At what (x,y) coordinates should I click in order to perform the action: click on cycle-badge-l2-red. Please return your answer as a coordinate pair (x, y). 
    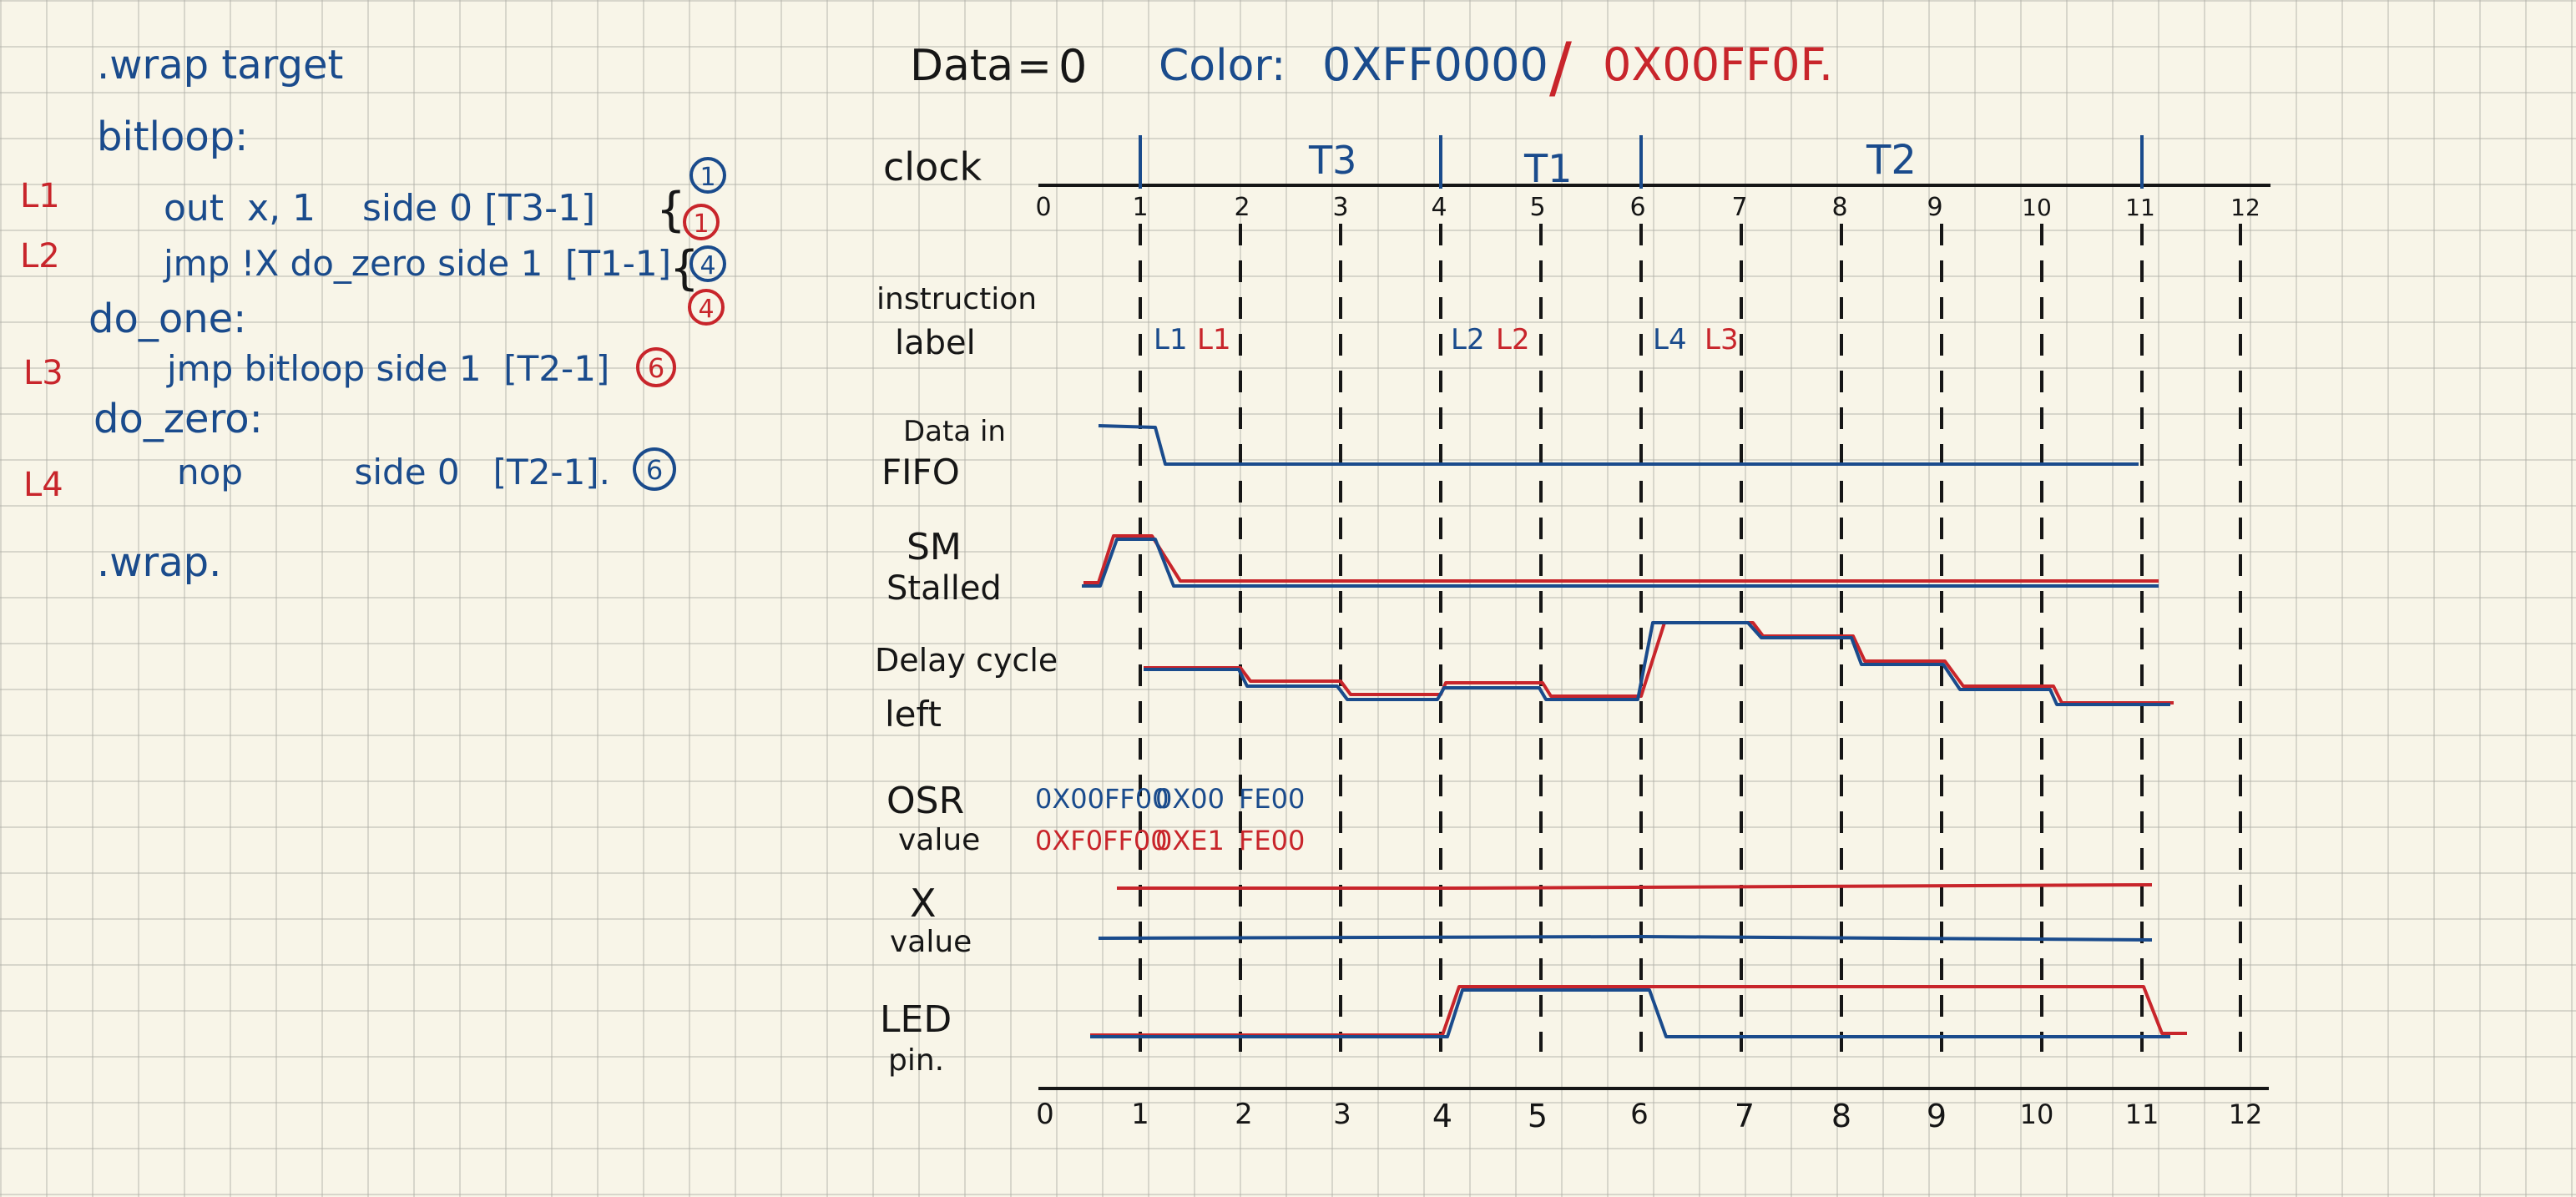
    Looking at the image, I should click on (706, 307).